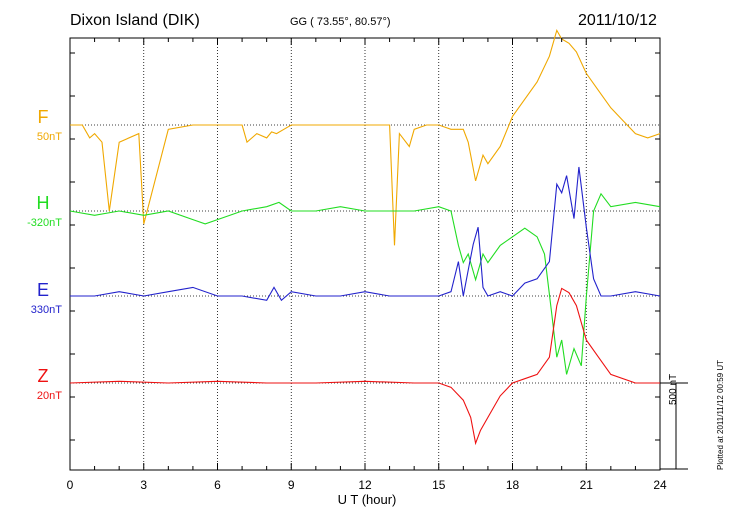 The height and width of the screenshot is (520, 730). I want to click on x-tick-label: 3, so click(144, 485).